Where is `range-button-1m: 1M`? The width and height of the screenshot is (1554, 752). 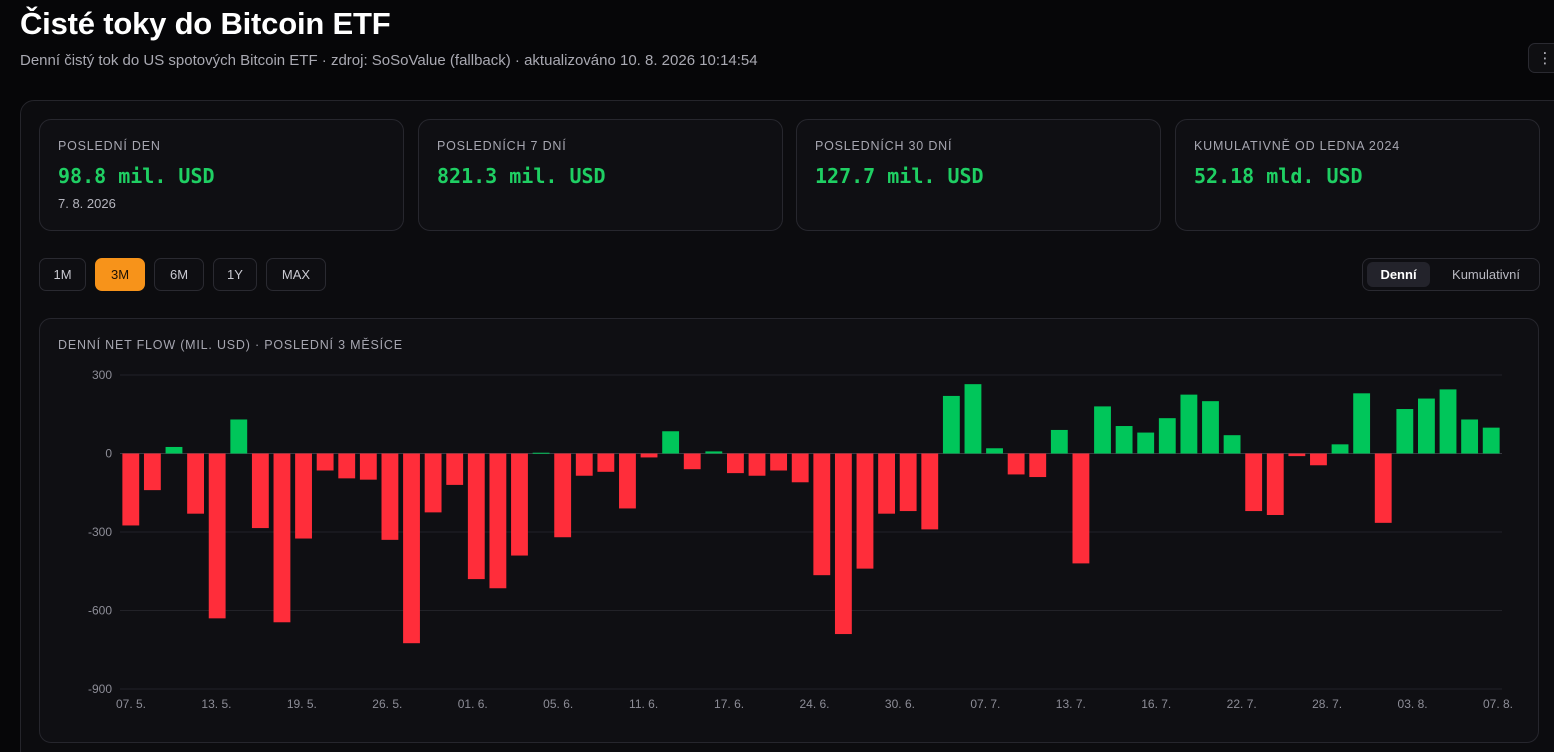
range-button-1m: 1M is located at coordinates (62, 274).